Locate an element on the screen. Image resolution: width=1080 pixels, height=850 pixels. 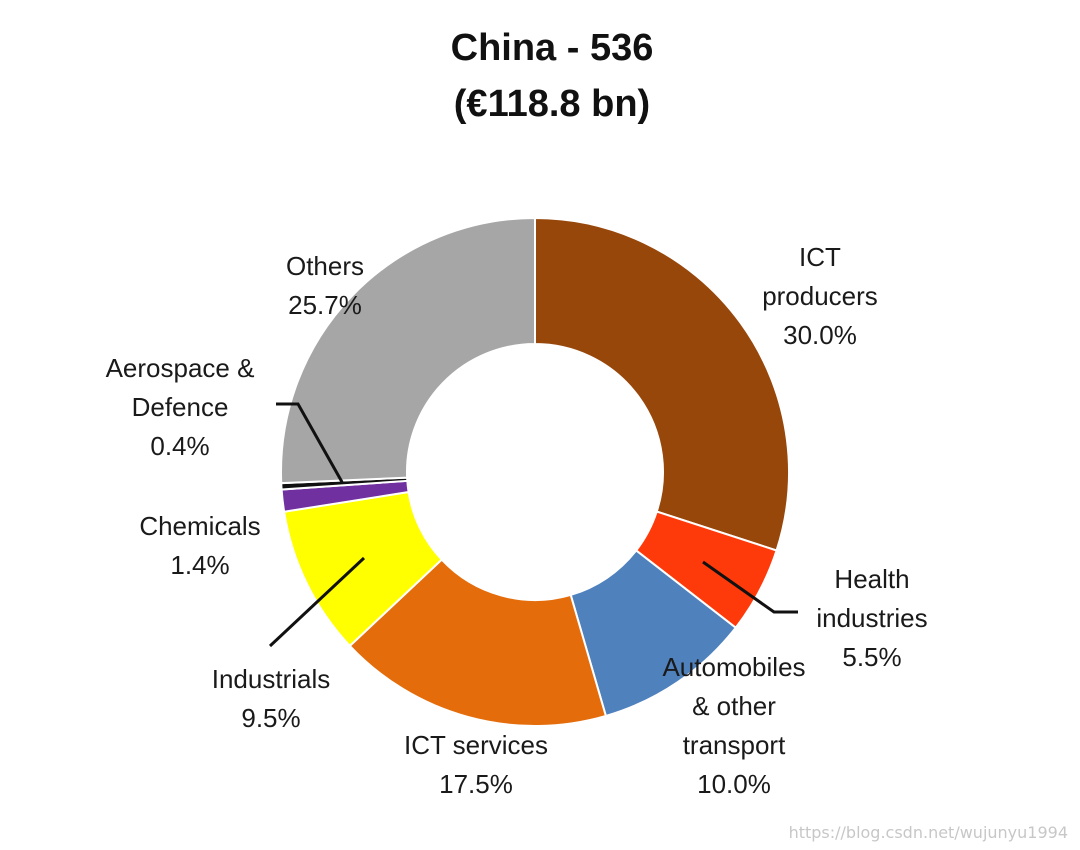
slice-label-health-industries: Health industries 5.5% is located at coordinates (871, 618).